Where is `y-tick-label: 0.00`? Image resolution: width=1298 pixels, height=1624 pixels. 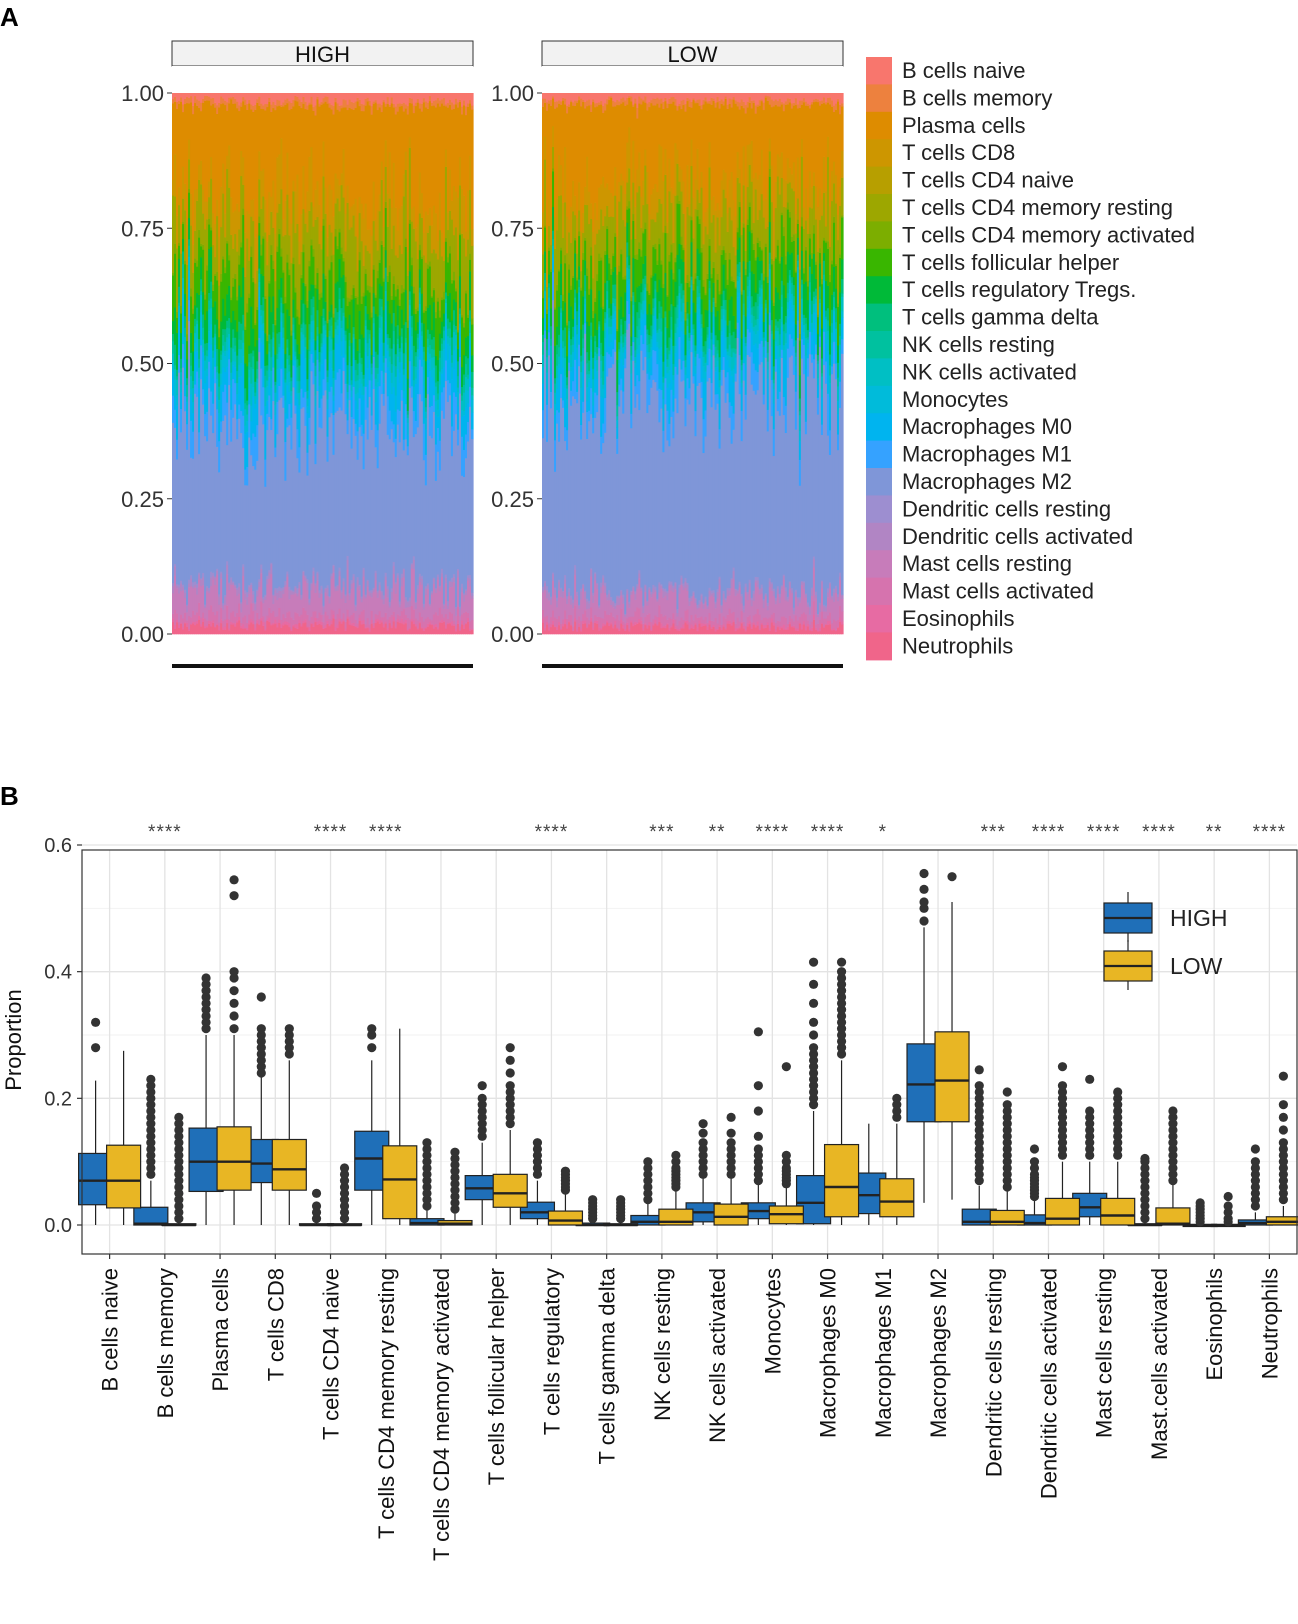
y-tick-label: 0.00 is located at coordinates (142, 634).